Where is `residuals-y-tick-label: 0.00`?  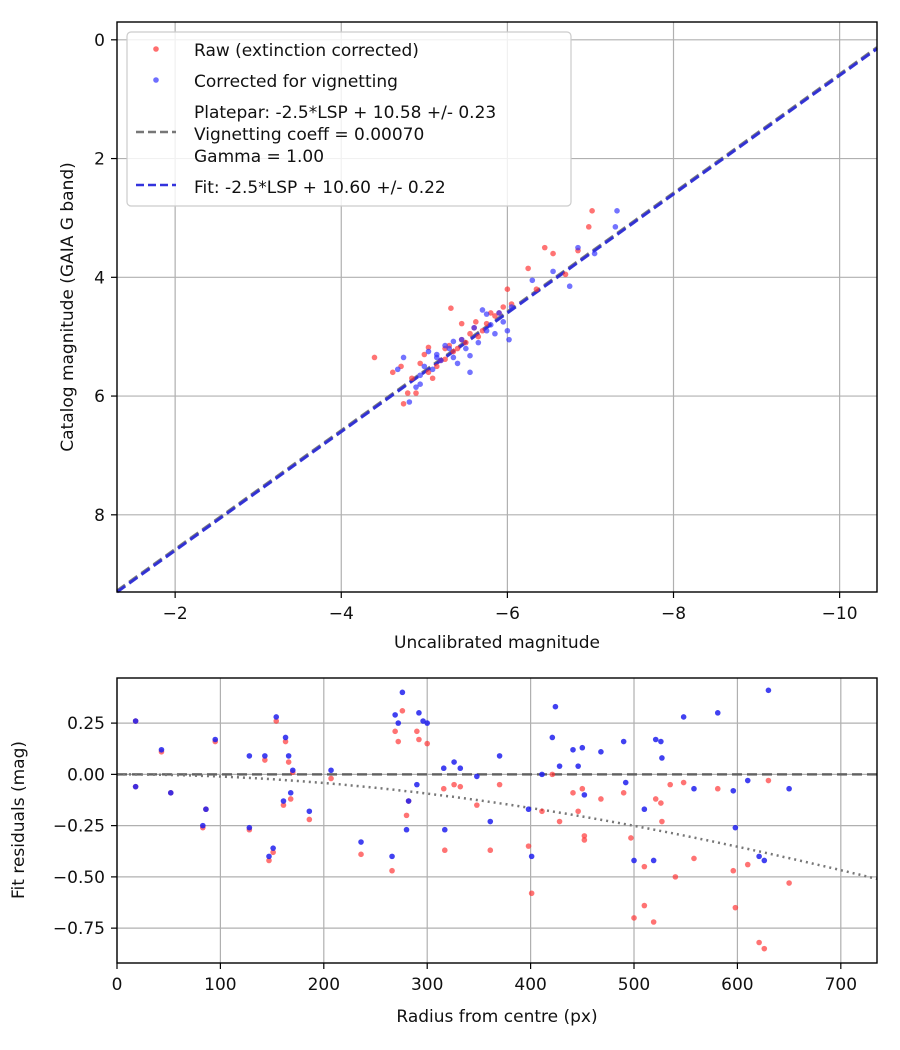
residuals-y-tick-label: 0.00 is located at coordinates (86, 775).